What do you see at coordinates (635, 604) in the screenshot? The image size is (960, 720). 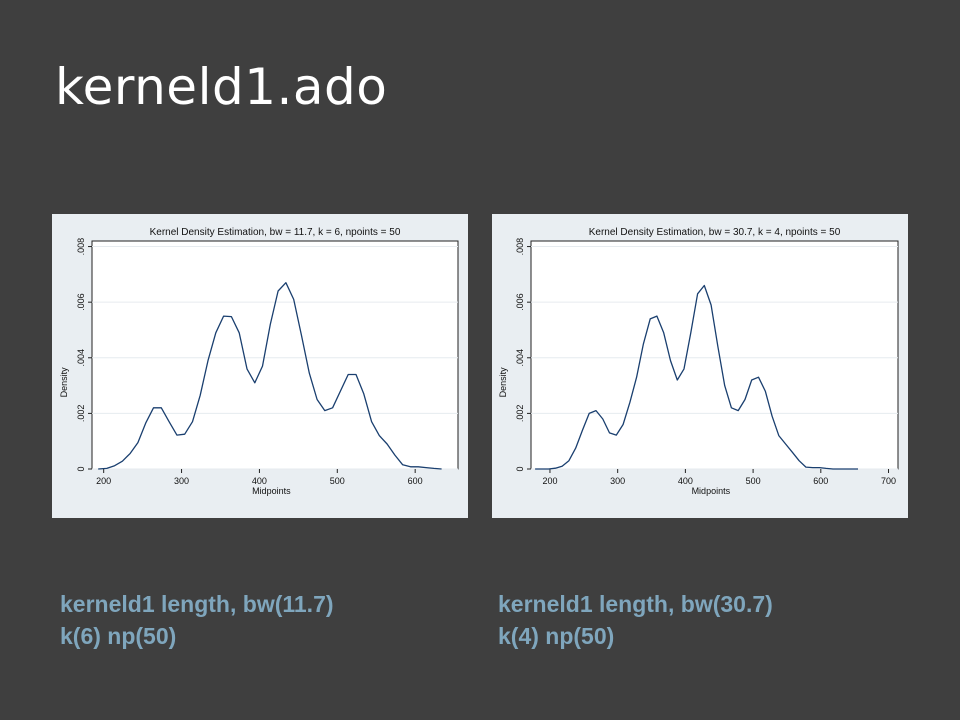 I see `caption-right-line1: kerneld1 length, bw(30.7)` at bounding box center [635, 604].